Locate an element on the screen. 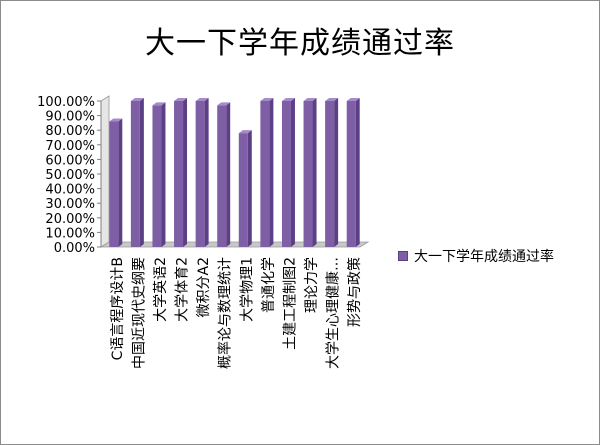 The height and width of the screenshot is (445, 600). y-tick-label: 40.00% is located at coordinates (70, 190).